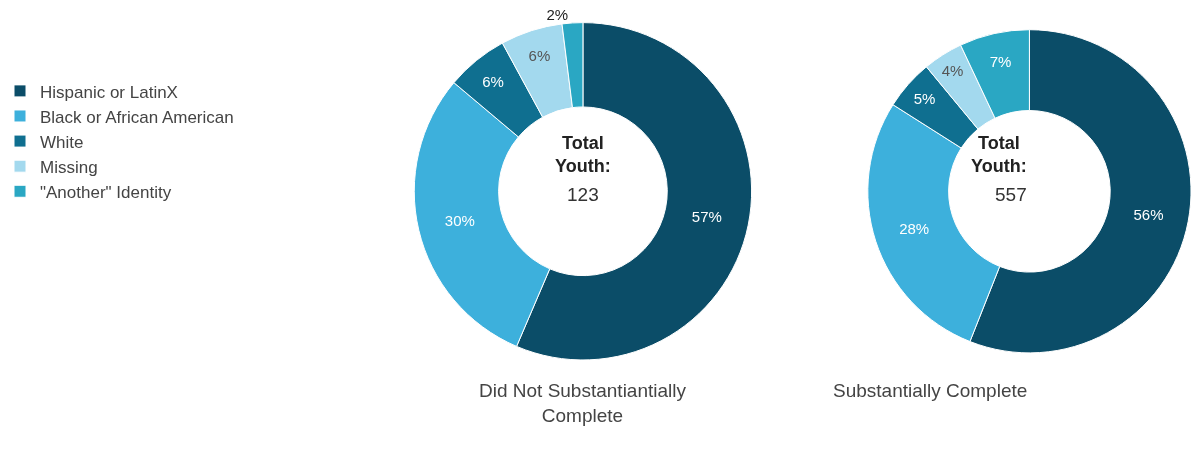 The width and height of the screenshot is (1197, 457). I want to click on data-label: 7%, so click(1000, 62).